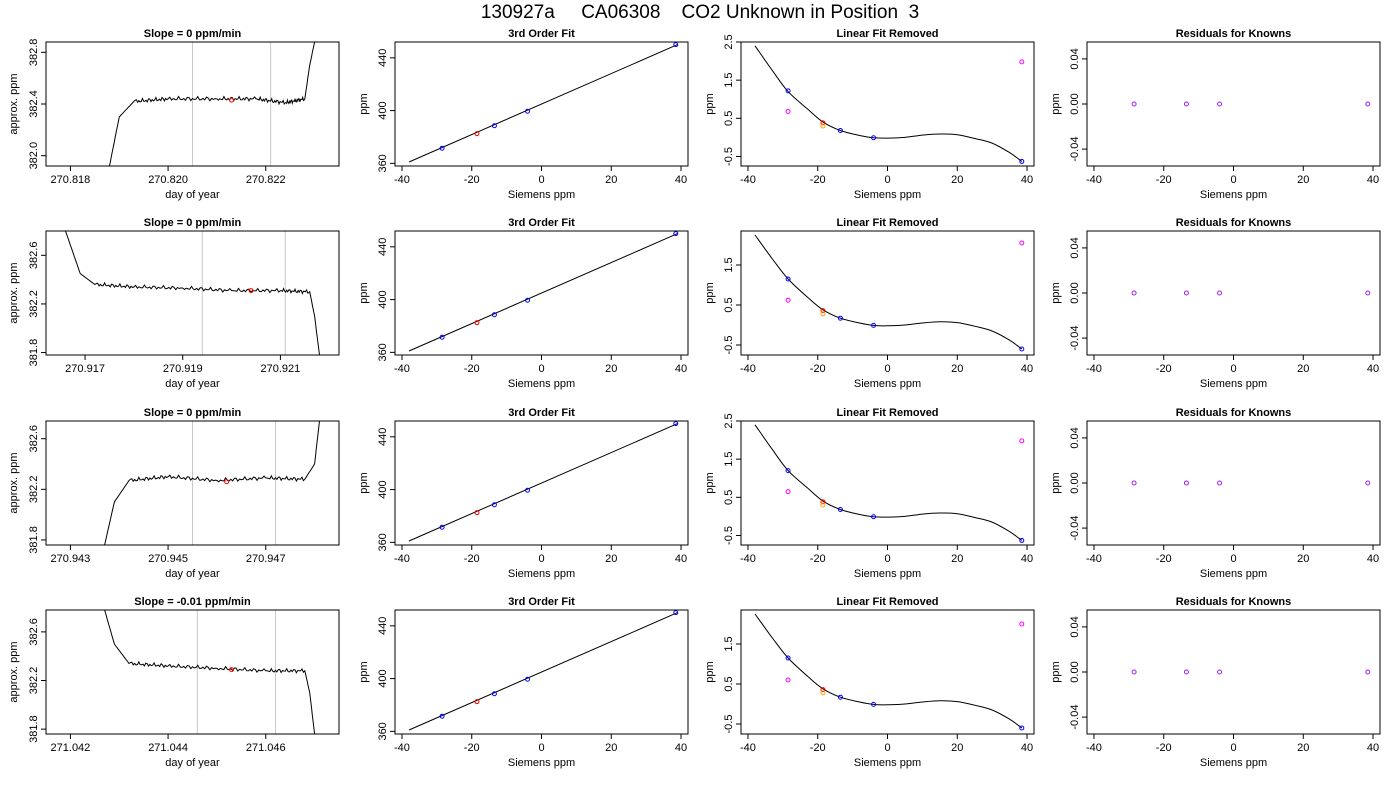  What do you see at coordinates (1075, 103) in the screenshot?
I see `y-tick-label: 0.00` at bounding box center [1075, 103].